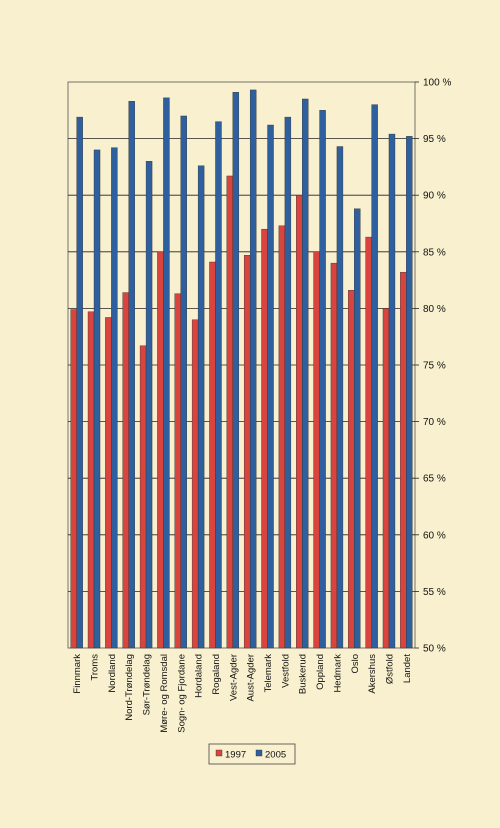 This screenshot has width=500, height=828. What do you see at coordinates (181, 693) in the screenshot?
I see `x-tick-label: Sogn- og Fjordane` at bounding box center [181, 693].